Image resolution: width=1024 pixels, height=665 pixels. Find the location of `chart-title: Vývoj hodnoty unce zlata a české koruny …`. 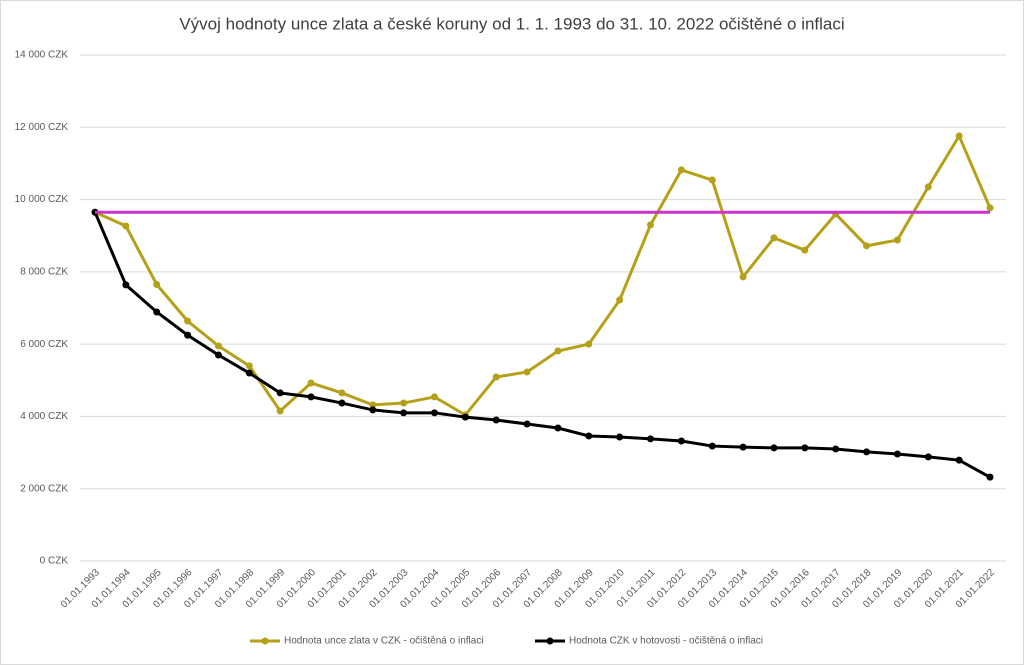

chart-title: Vývoj hodnoty unce zlata a české koruny … is located at coordinates (511, 23).